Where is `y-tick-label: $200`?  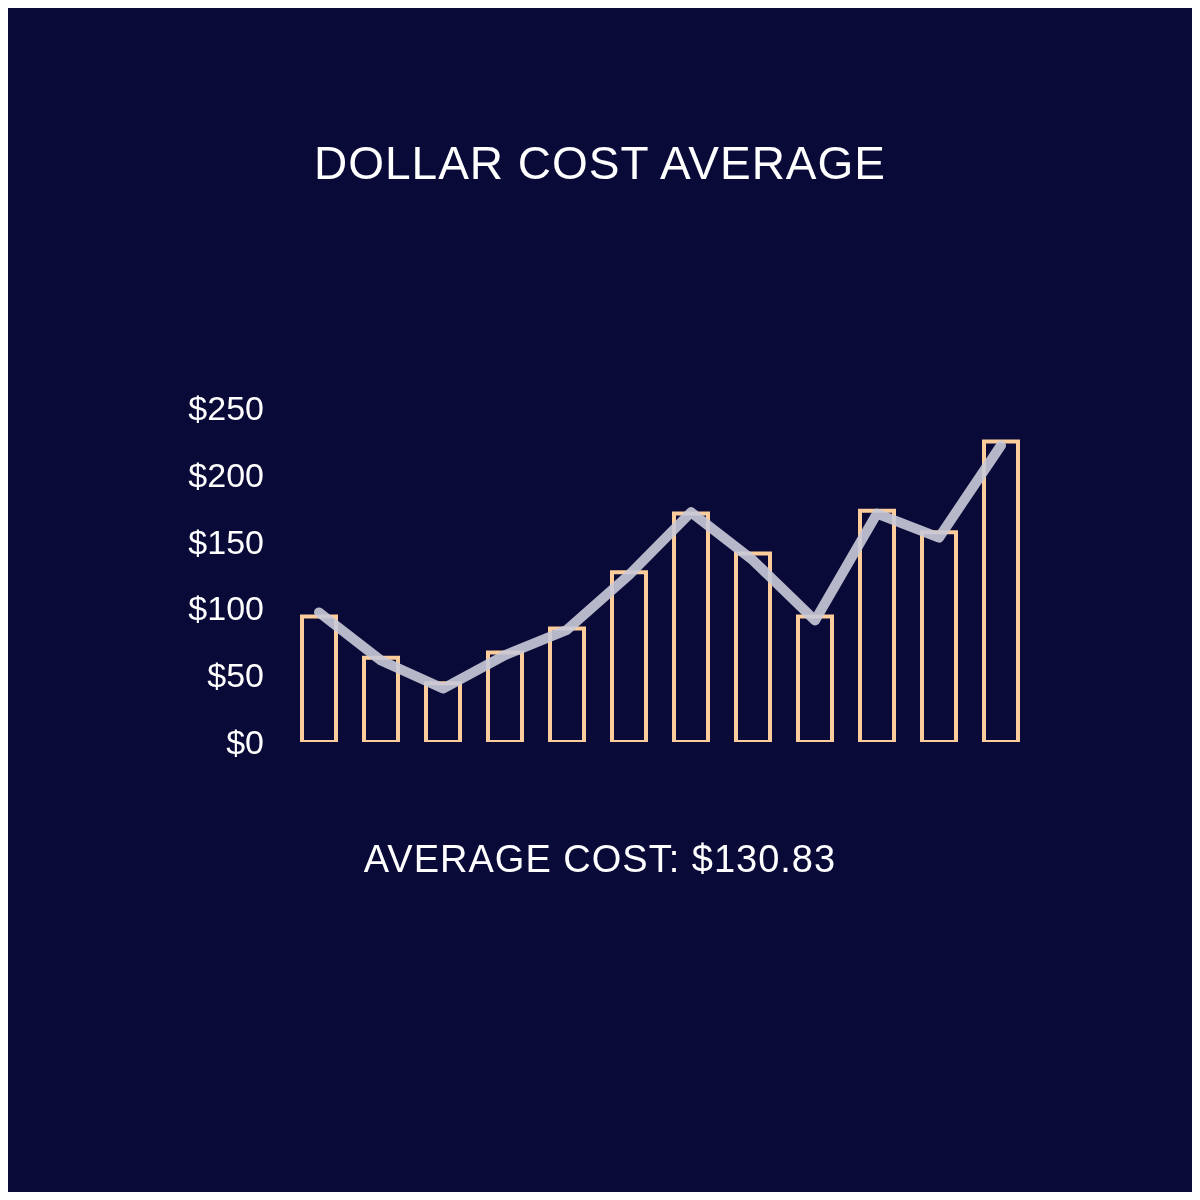
y-tick-label: $200 is located at coordinates (226, 474).